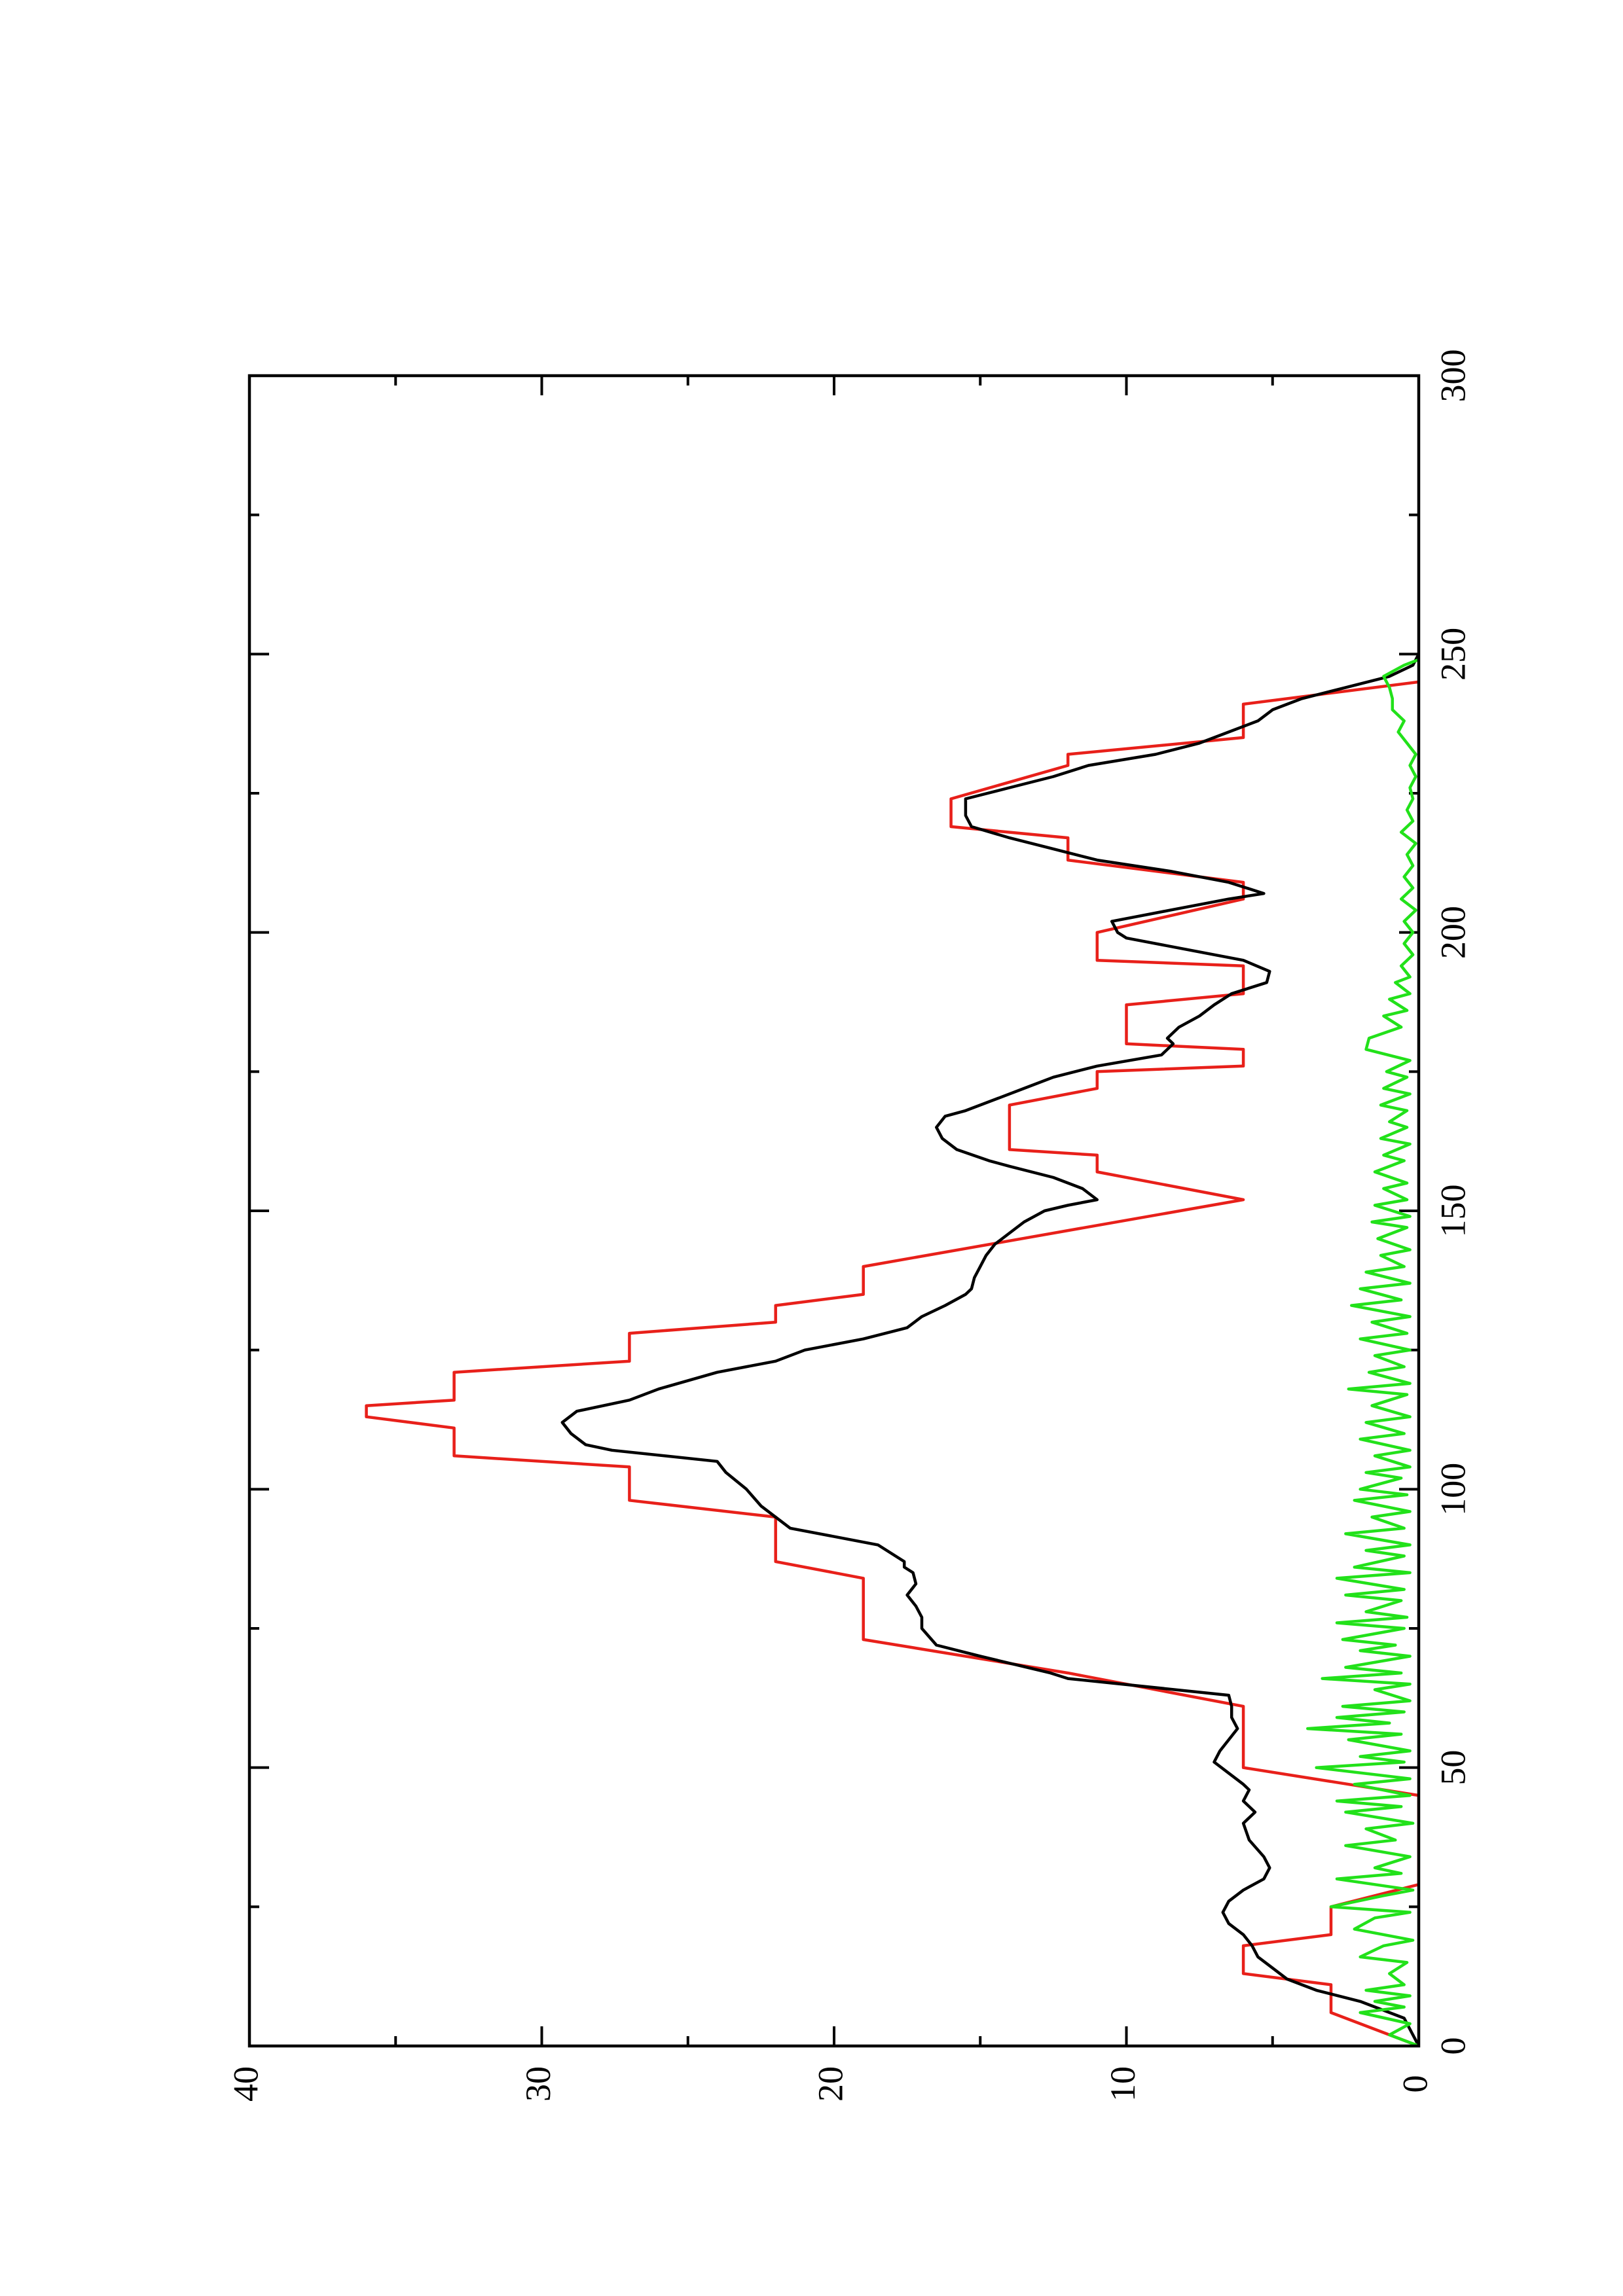 This screenshot has height=2296, width=1623. I want to click on y-tick-label: 10, so click(1122, 2084).